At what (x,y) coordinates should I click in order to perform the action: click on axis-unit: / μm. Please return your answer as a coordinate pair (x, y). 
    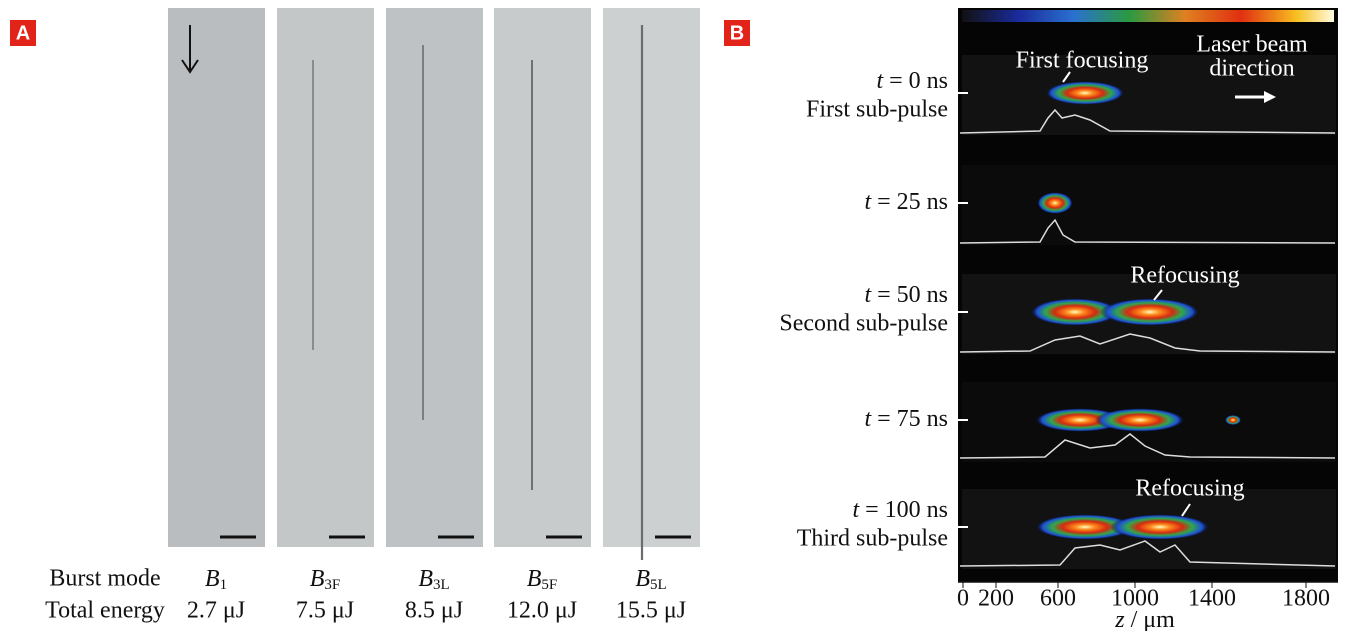
    Looking at the image, I should click on (1153, 619).